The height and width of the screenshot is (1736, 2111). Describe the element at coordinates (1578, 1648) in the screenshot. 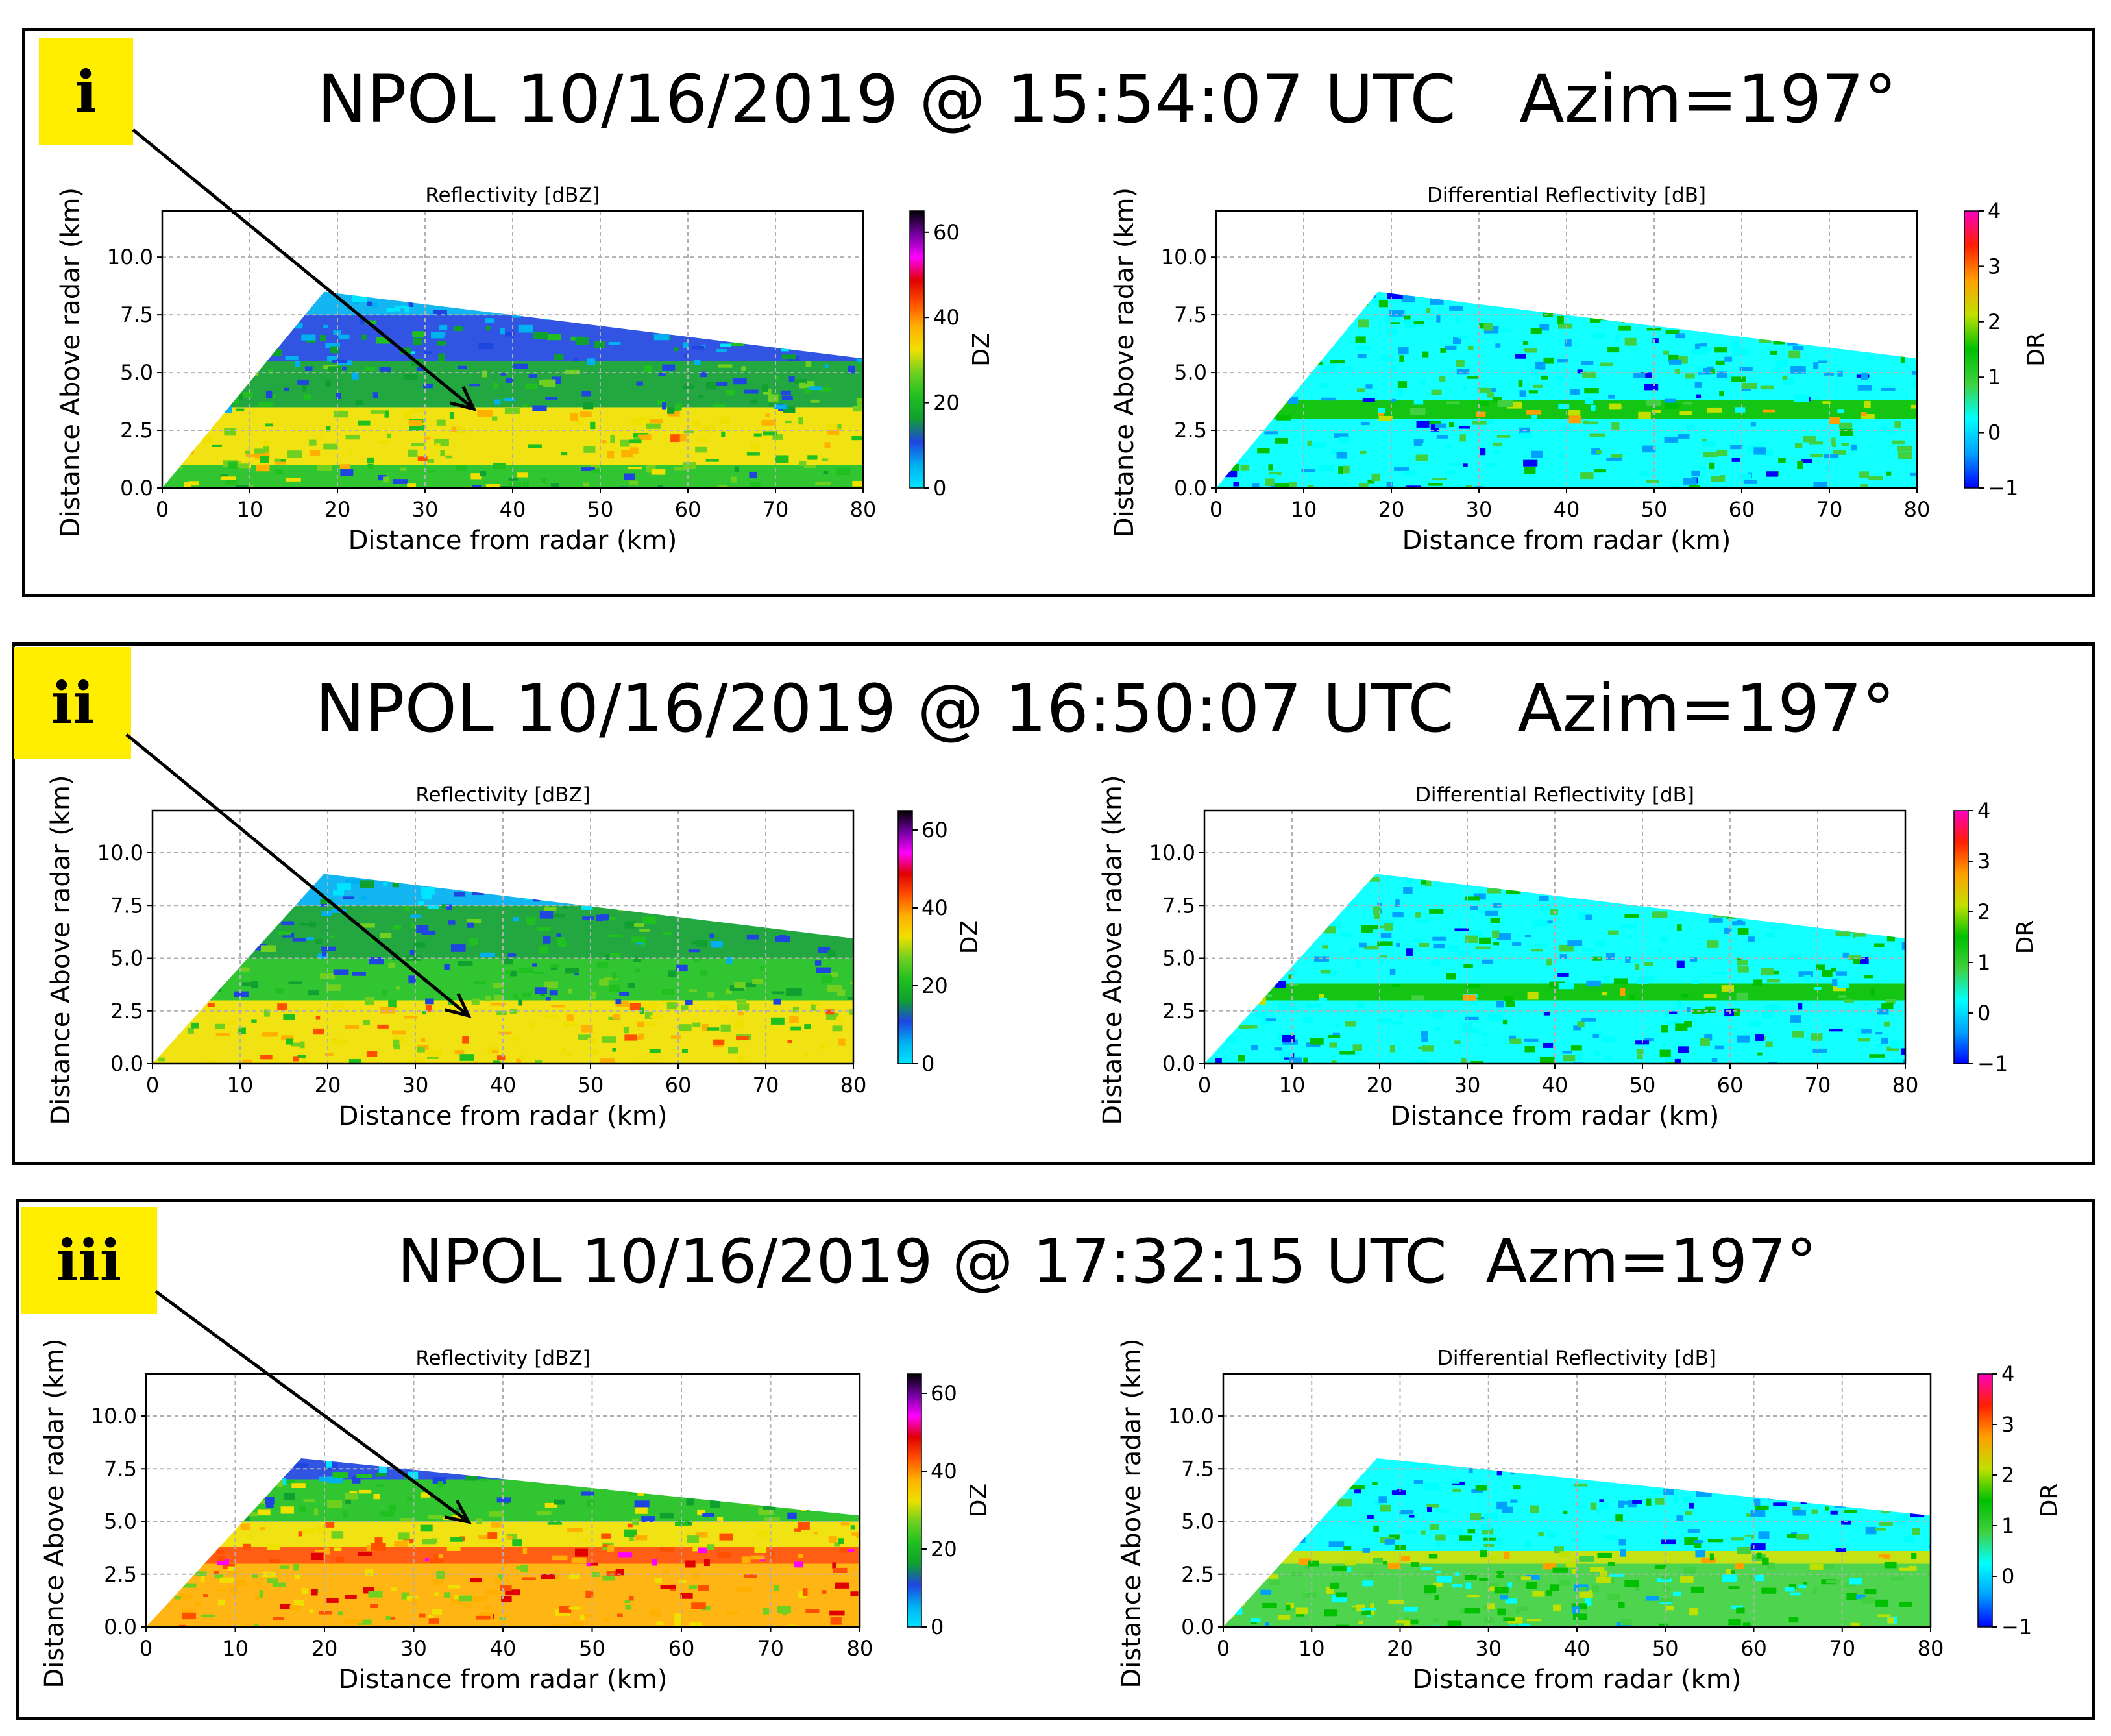

I see `x-tick-label: 40` at that location.